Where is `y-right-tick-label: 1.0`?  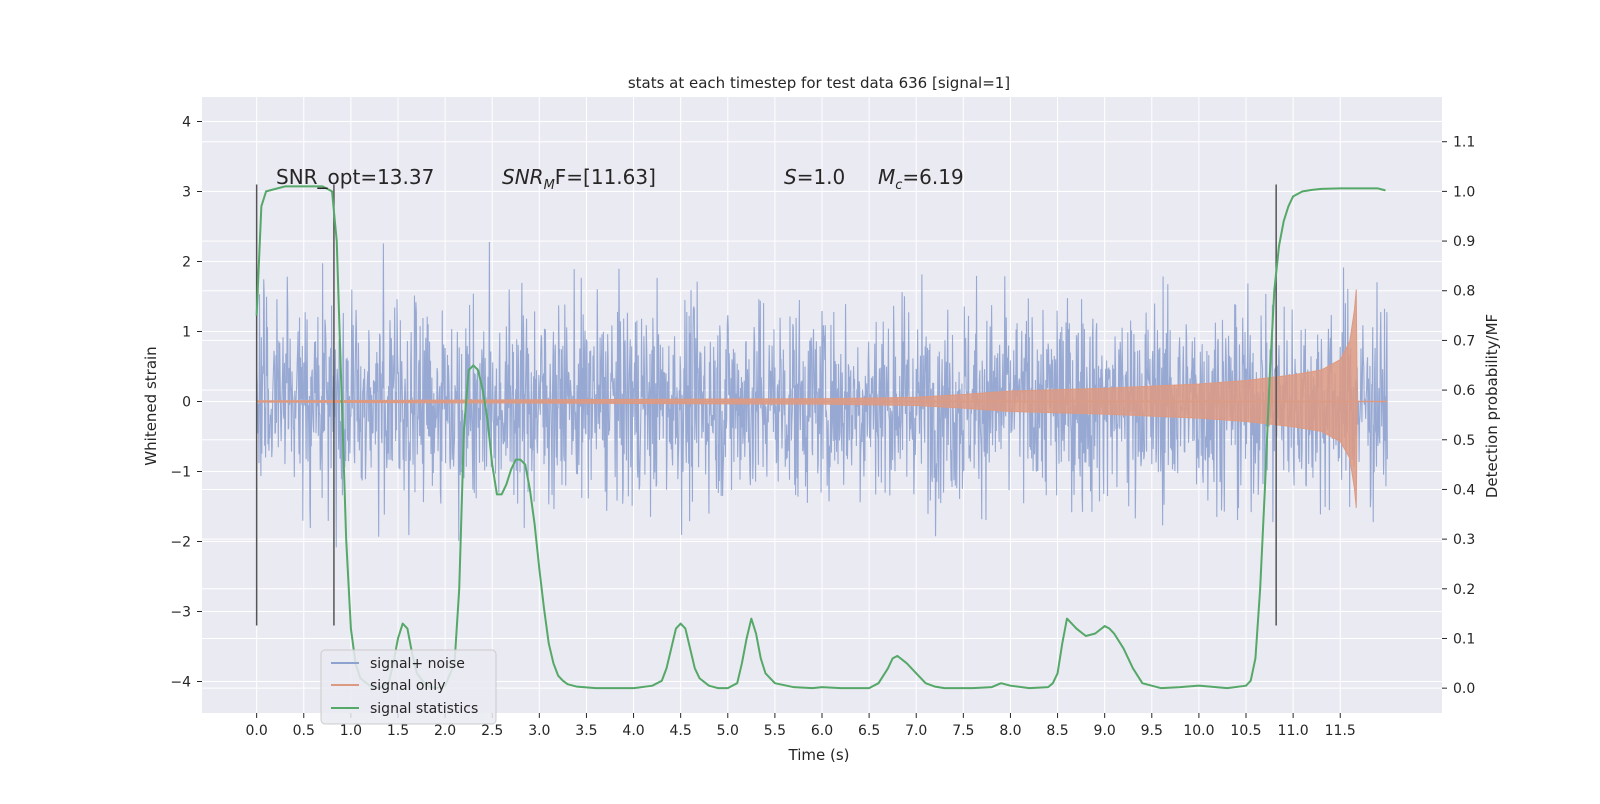
y-right-tick-label: 1.0 is located at coordinates (1464, 192).